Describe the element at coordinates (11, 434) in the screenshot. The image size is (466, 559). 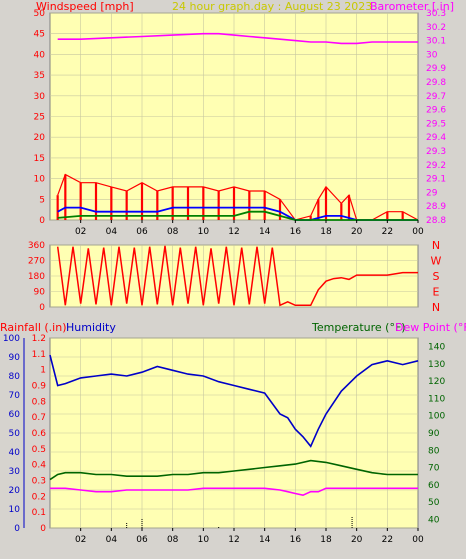
I see `humidity-axis: 0 10 20 30 40 50 60 70 80 90 100` at that location.